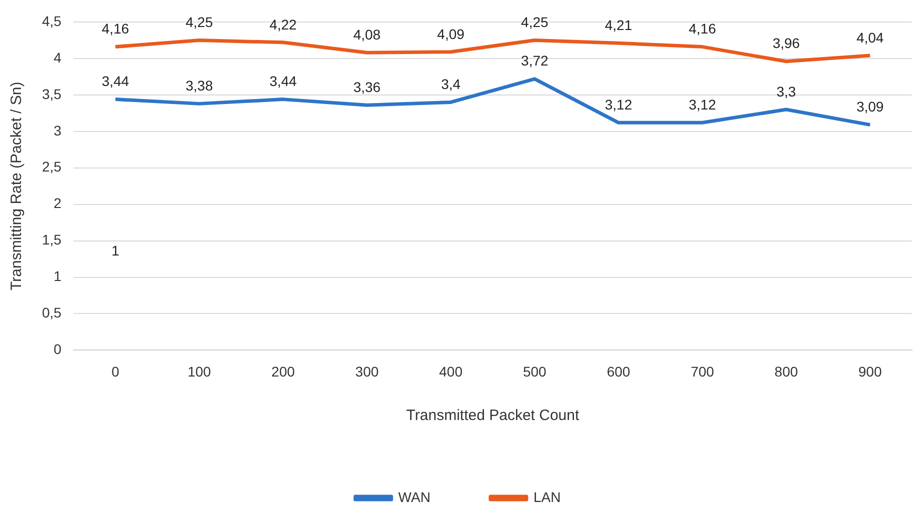 The image size is (920, 517). Describe the element at coordinates (618, 371) in the screenshot. I see `x-tick-label: 600` at that location.